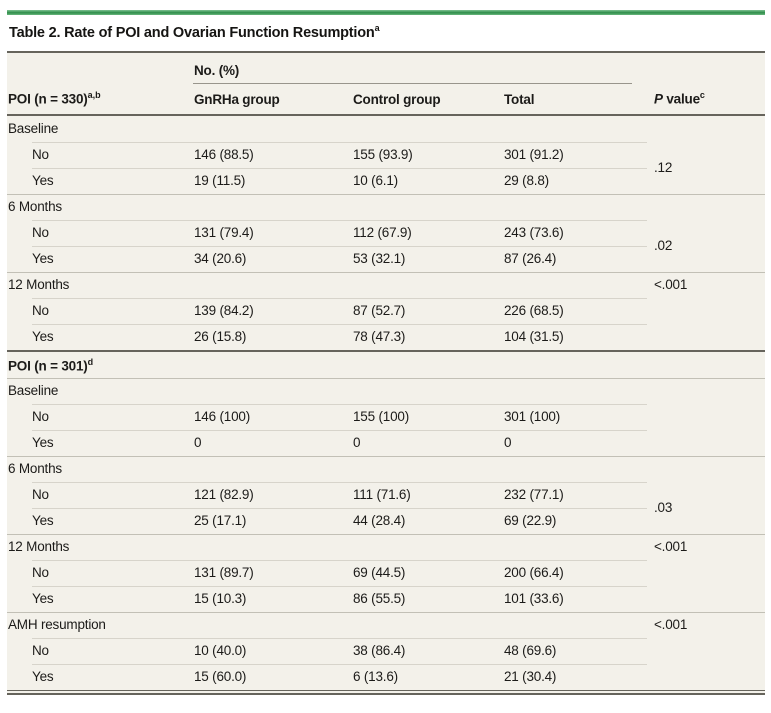 This screenshot has width=771, height=713. What do you see at coordinates (386, 520) in the screenshot?
I see `data-row: Yes 25 (17.1) 44 (28.4) 69 (22.9)` at bounding box center [386, 520].